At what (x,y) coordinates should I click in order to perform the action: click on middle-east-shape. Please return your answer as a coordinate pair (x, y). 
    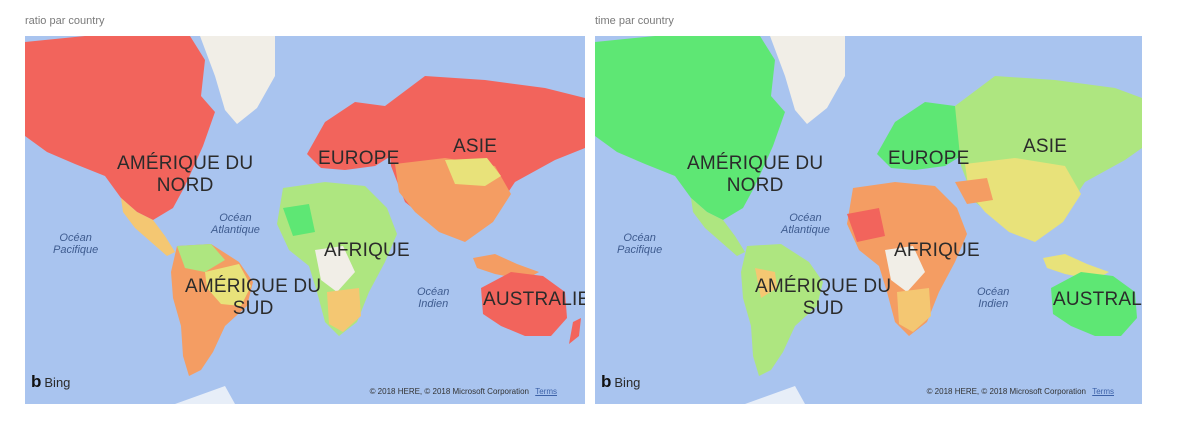
    Looking at the image, I should click on (974, 191).